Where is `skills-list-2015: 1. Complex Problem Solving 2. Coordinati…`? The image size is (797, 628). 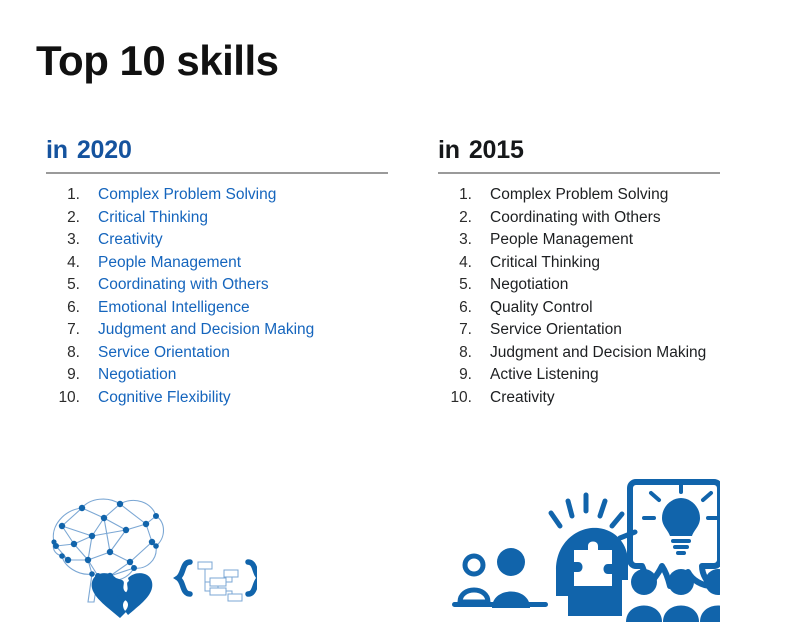
skills-list-2015: 1. Complex Problem Solving 2. Coordinati… is located at coordinates (579, 296).